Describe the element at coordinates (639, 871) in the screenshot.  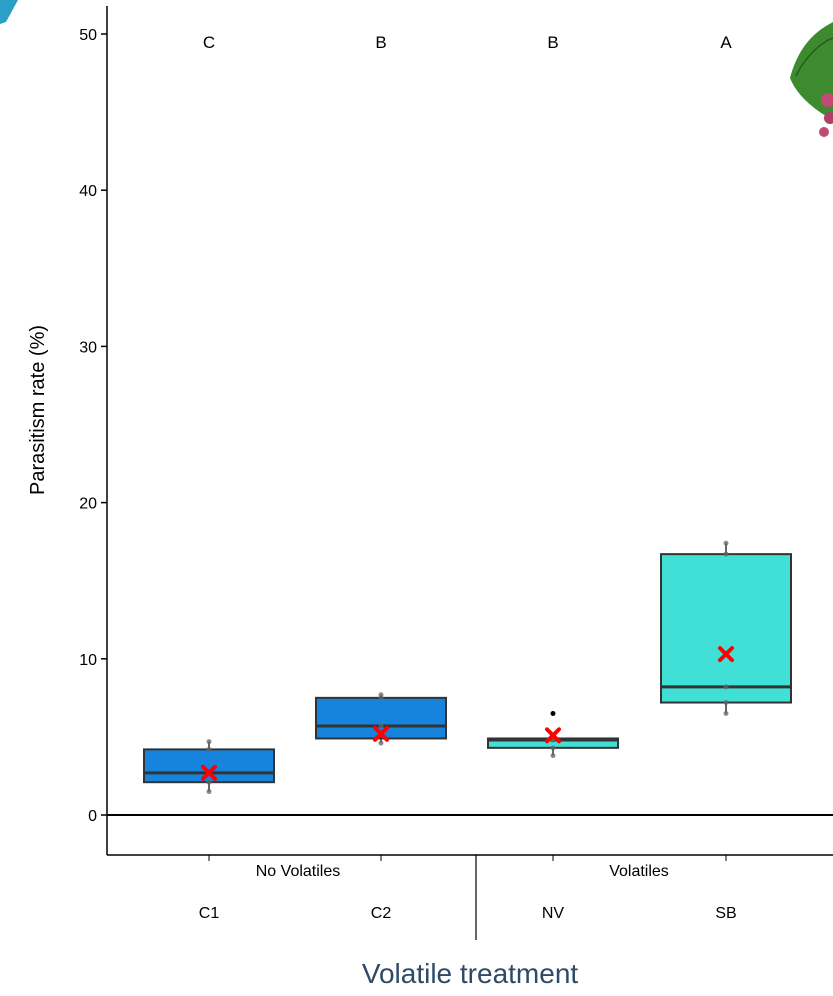
I see `x-group-label: Volatiles` at that location.